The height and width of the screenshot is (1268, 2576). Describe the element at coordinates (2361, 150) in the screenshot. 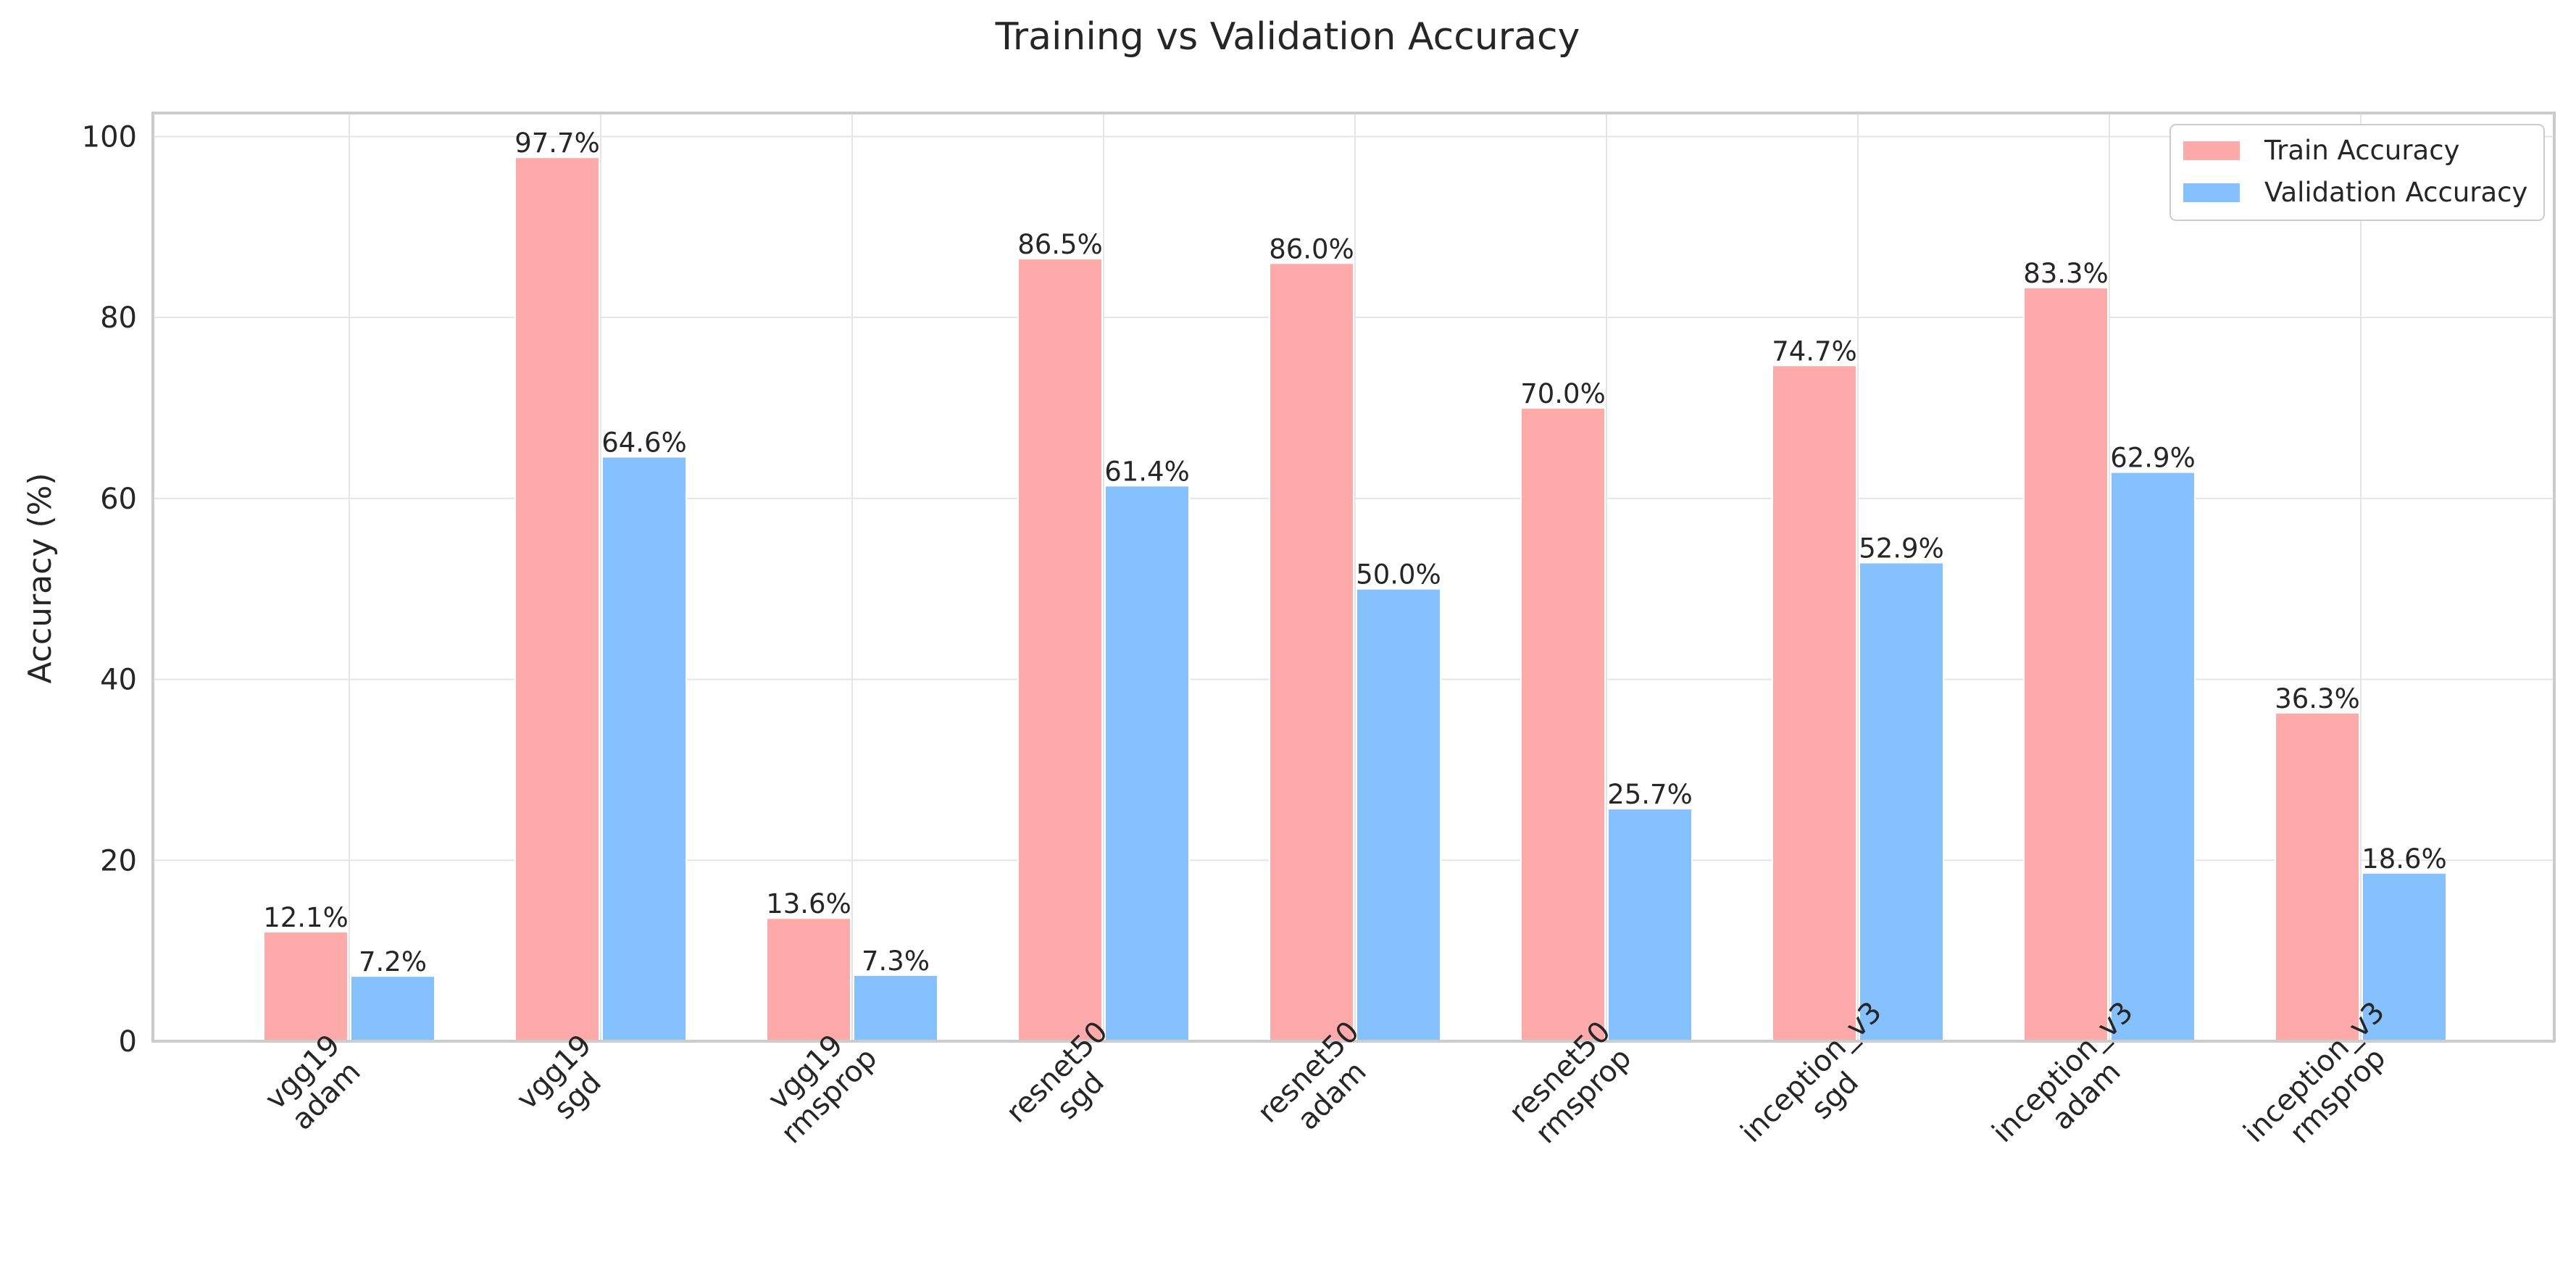

I see `train-legend-label: Train Accuracy` at that location.